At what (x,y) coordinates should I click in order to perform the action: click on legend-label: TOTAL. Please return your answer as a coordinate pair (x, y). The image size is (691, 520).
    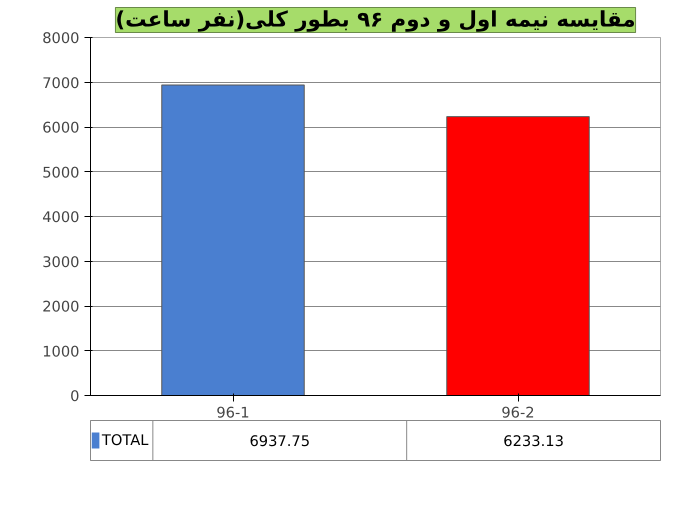
    Looking at the image, I should click on (125, 440).